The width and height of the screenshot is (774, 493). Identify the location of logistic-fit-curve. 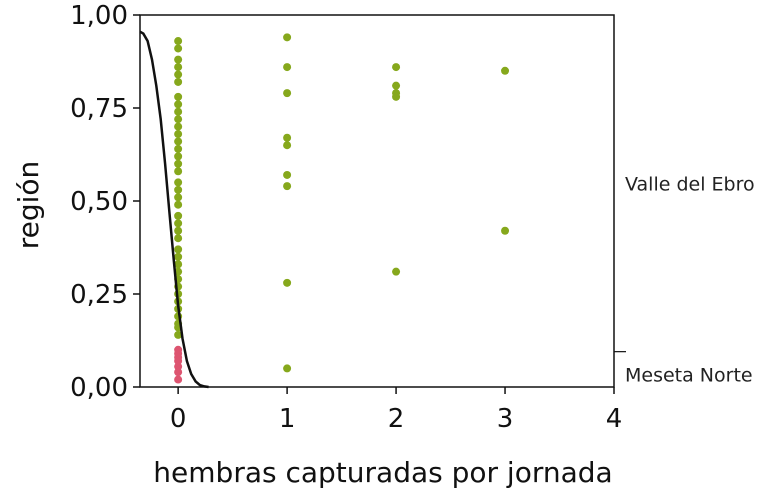
(174, 209).